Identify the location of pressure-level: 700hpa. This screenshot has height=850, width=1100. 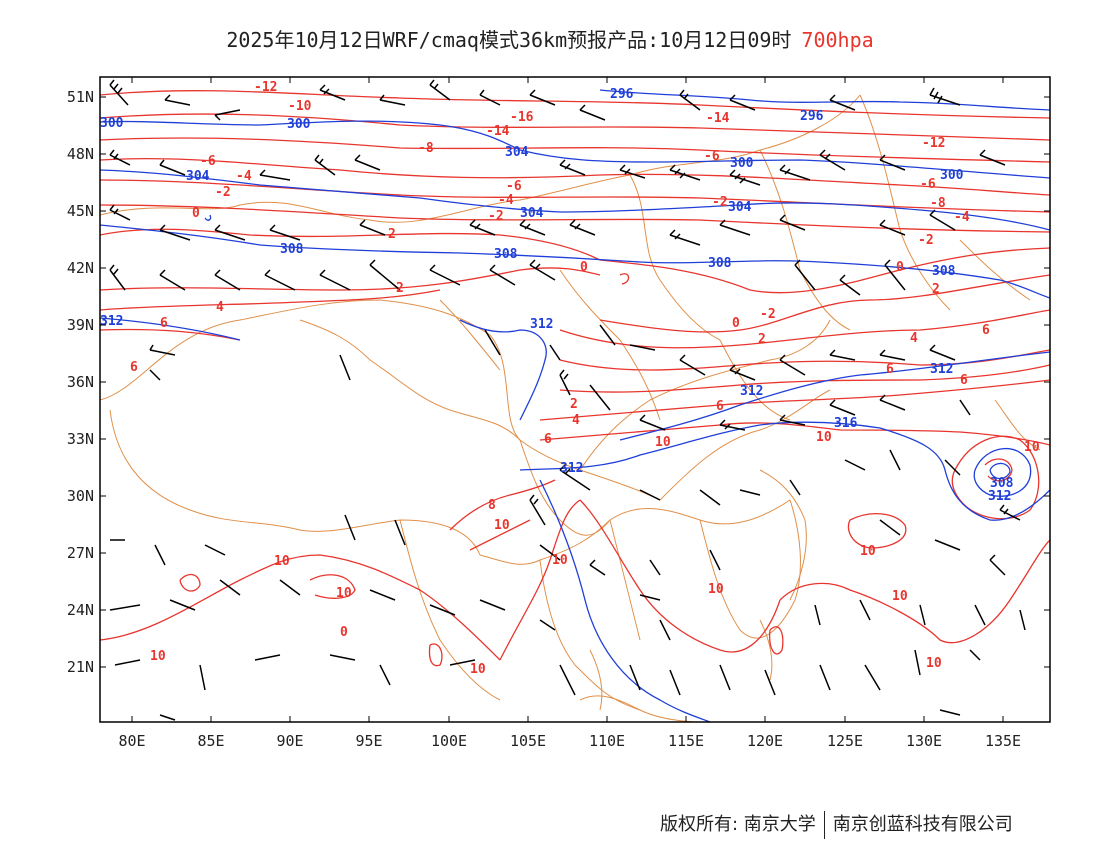
(837, 40).